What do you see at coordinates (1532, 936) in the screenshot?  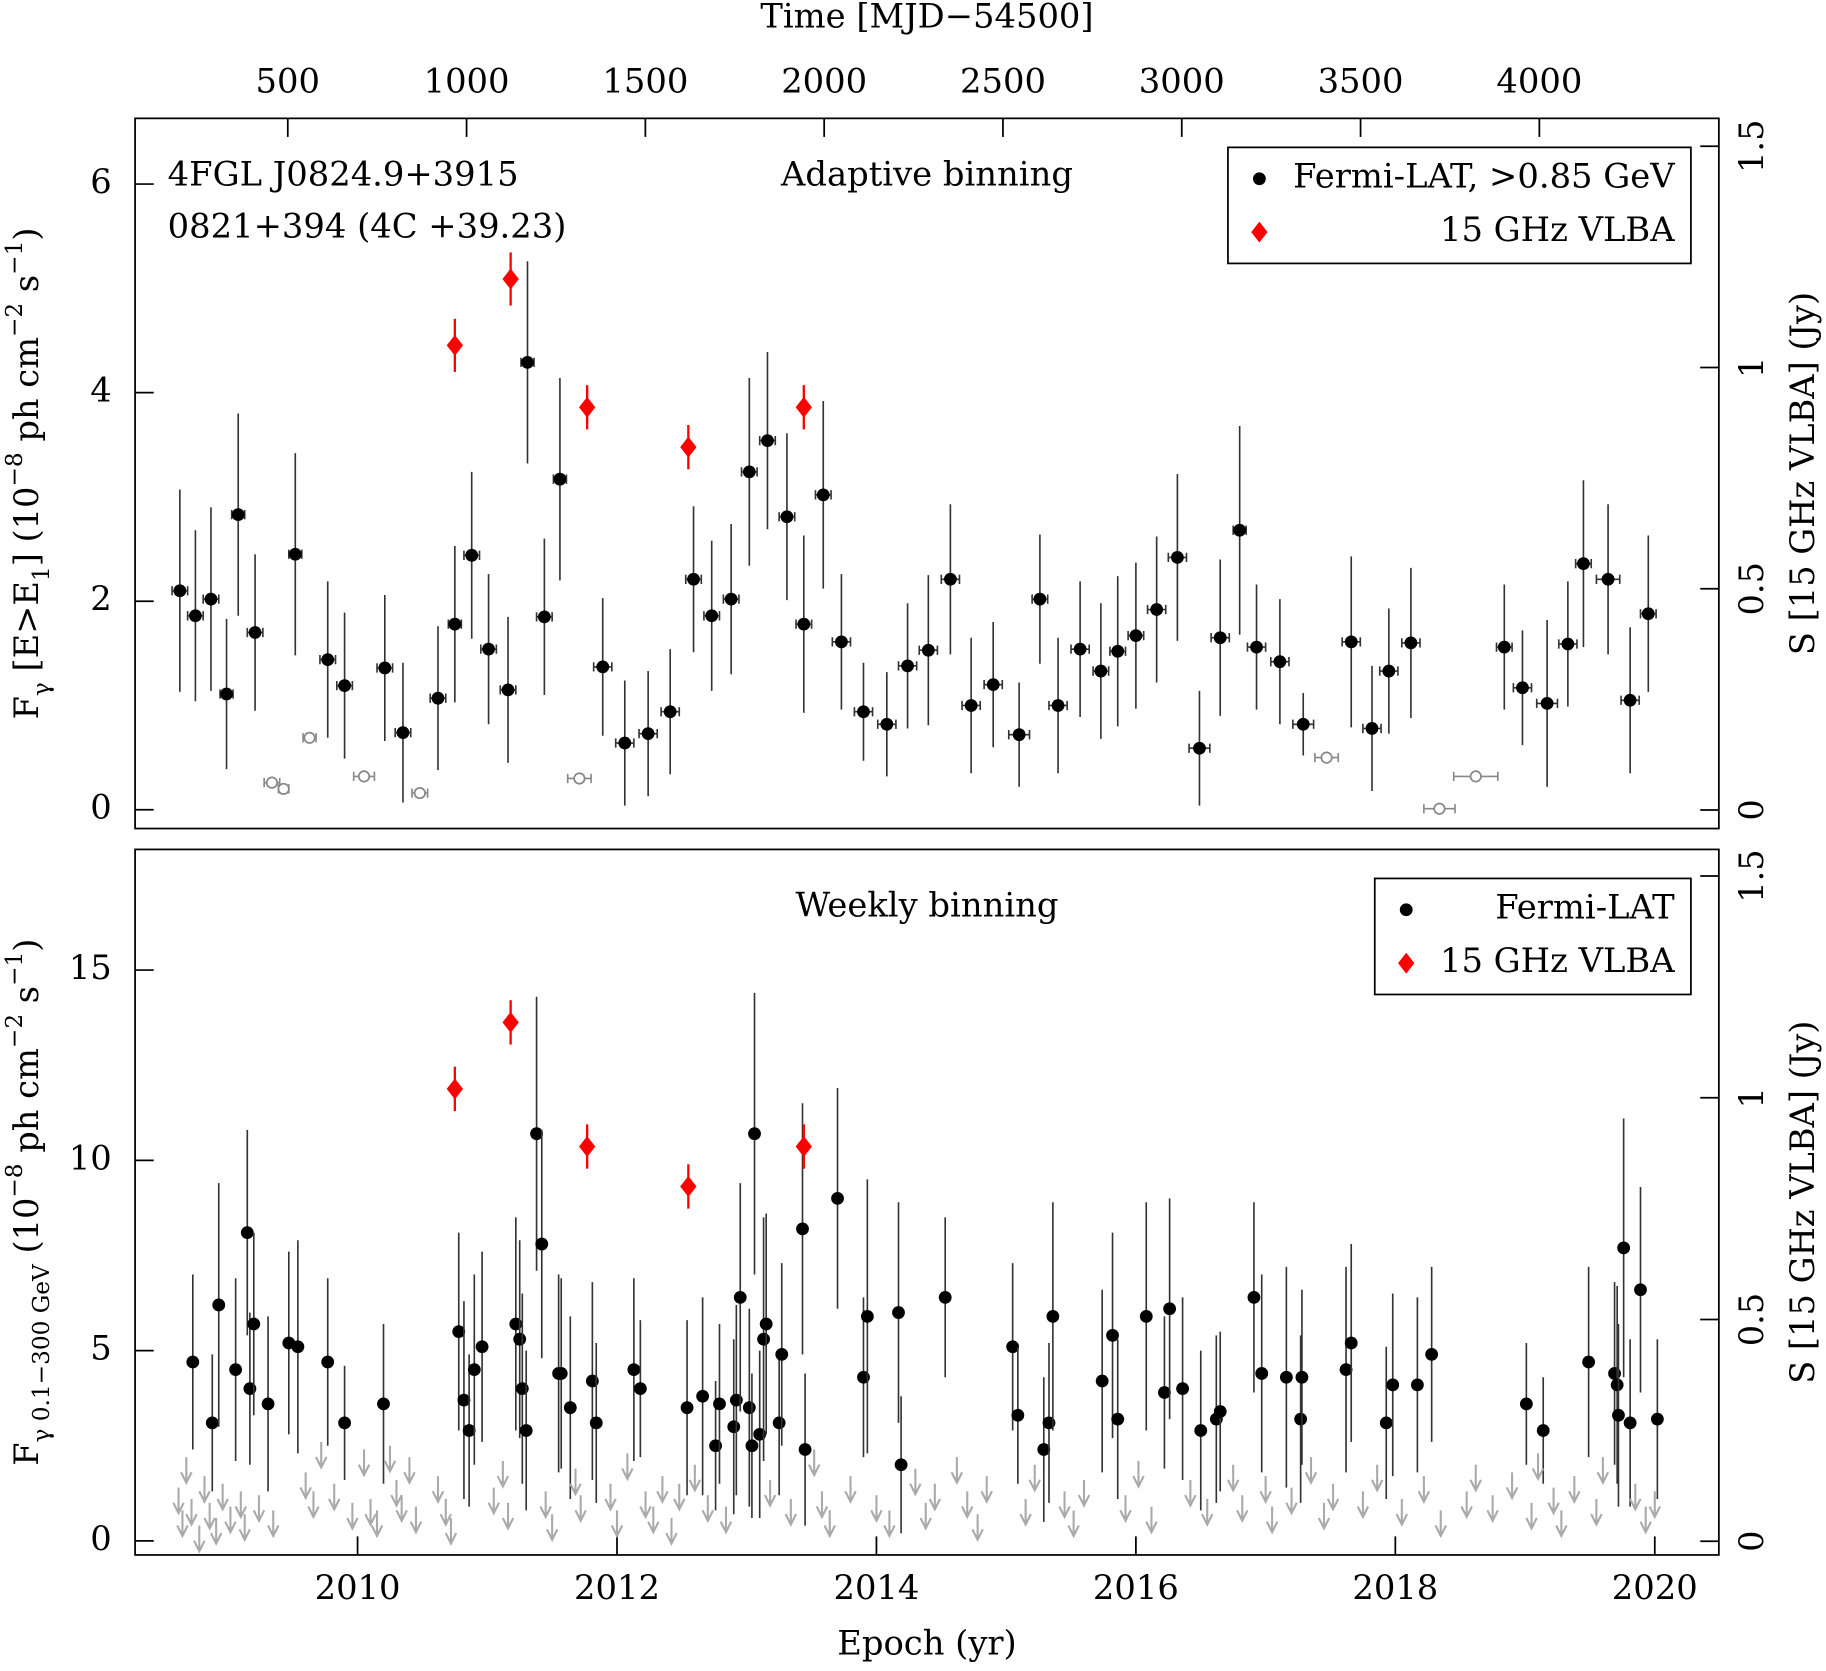 I see `legend: Fermi-LAT 15 GHz VLBA` at bounding box center [1532, 936].